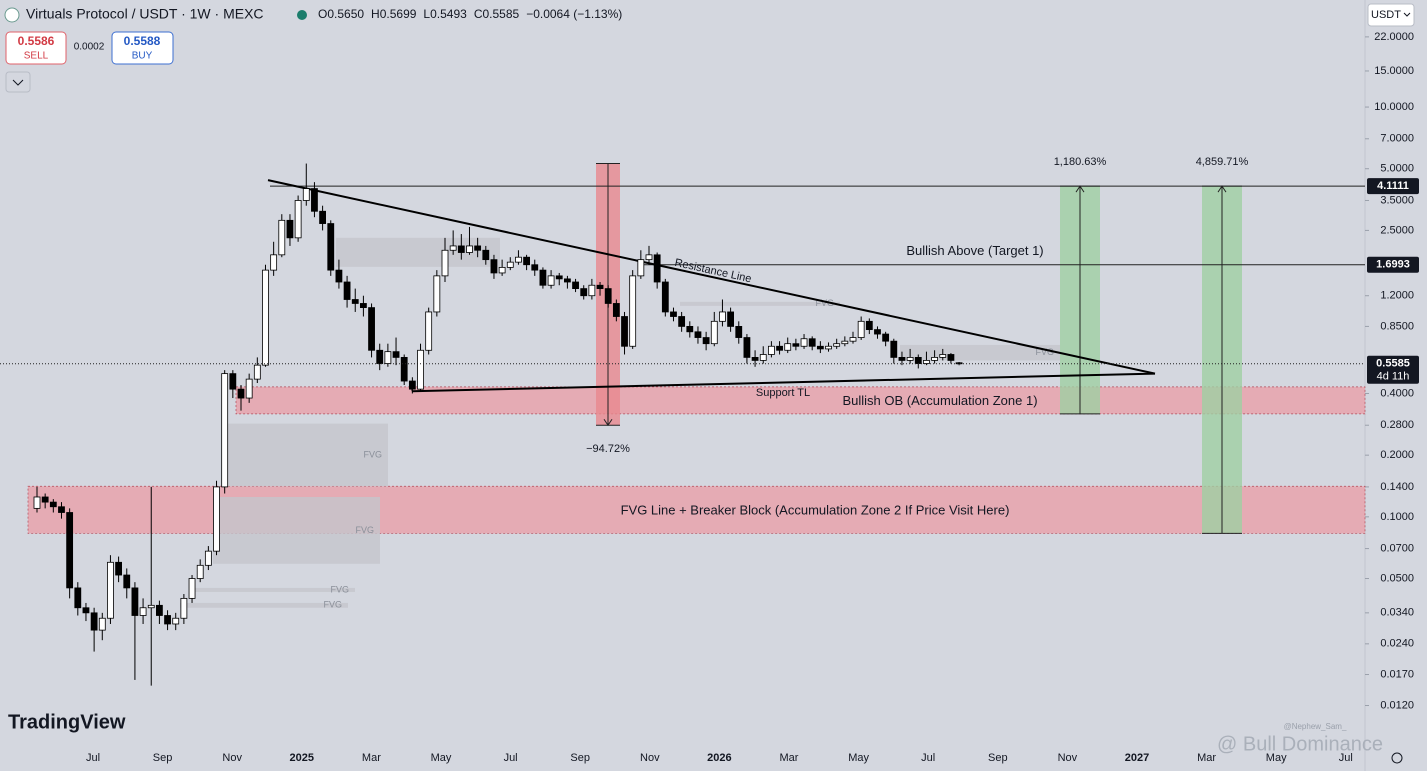  What do you see at coordinates (1397, 517) in the screenshot?
I see `y-tick-label: 0.1000` at bounding box center [1397, 517].